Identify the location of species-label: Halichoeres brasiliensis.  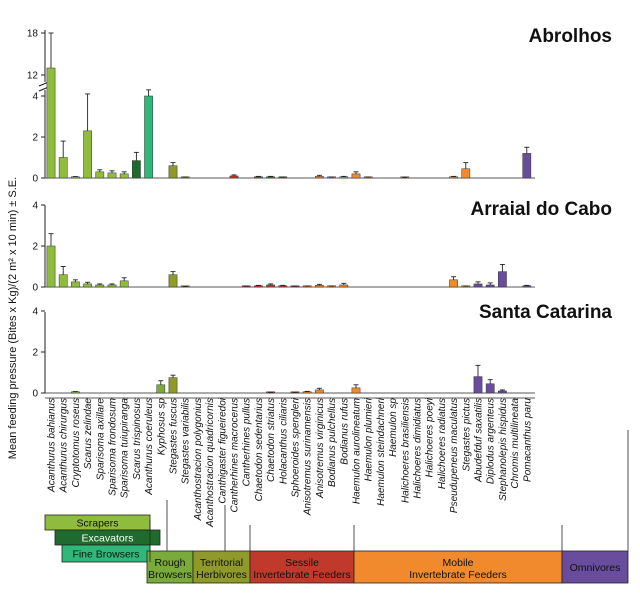
(405, 450).